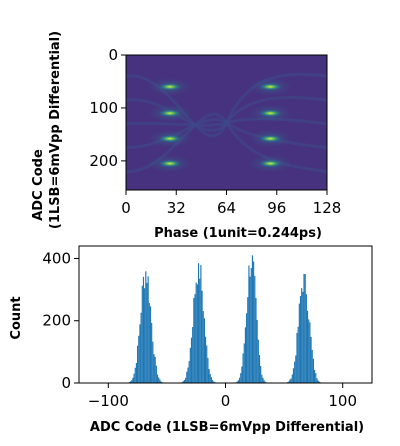  Describe the element at coordinates (113, 55) in the screenshot. I see `heatmap-y-tick-label: 0` at that location.